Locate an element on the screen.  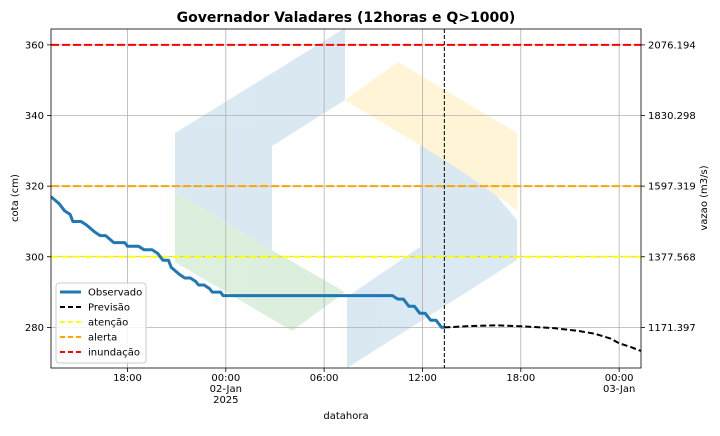
y-tick-label: 320 is located at coordinates (34, 187).